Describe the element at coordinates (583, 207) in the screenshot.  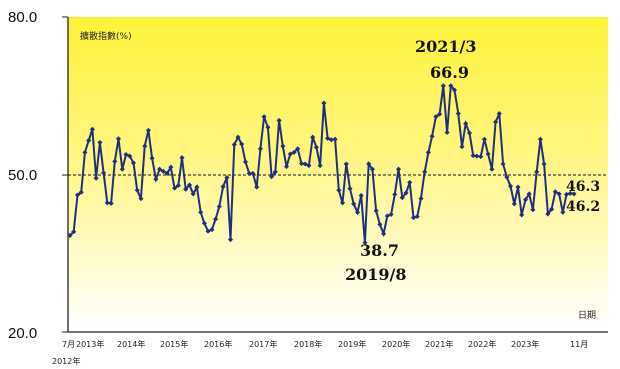
I see `end-value-label-2: 46.2` at that location.